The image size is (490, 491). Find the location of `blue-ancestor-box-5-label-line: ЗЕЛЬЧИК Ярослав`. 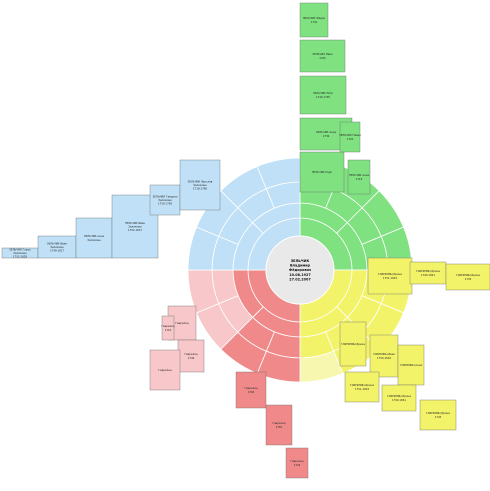

blue-ancestor-box-5-label-line: ЗЕЛЬЧИК Ярослав is located at coordinates (200, 181).